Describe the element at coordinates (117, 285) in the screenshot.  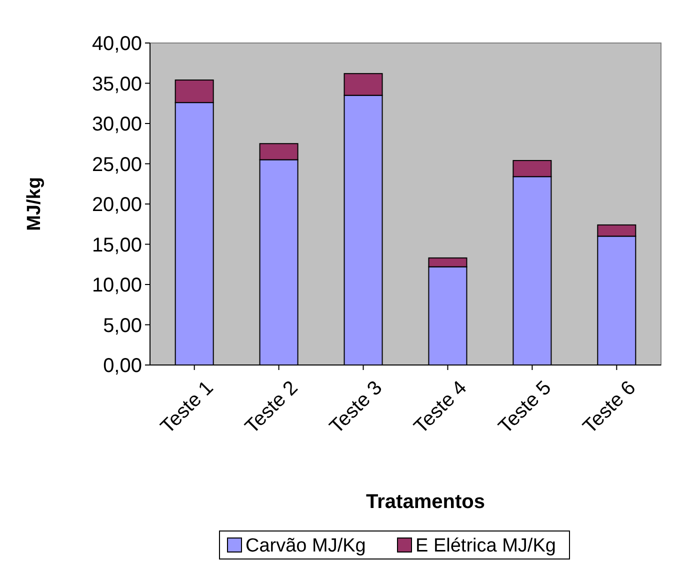
I see `y-tick-label: 10,00` at that location.